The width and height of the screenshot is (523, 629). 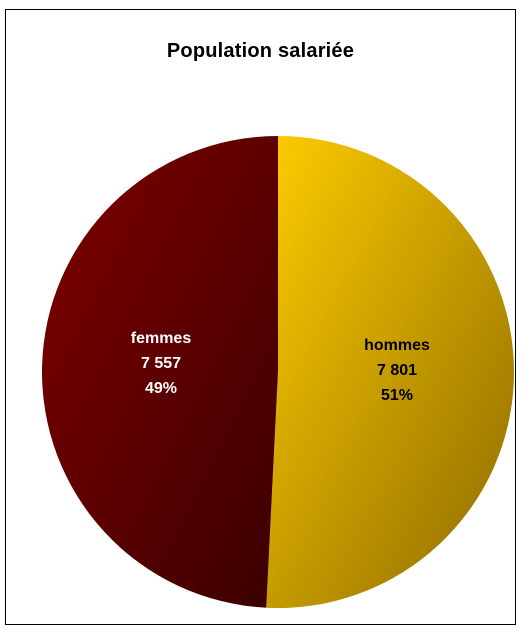 What do you see at coordinates (161, 388) in the screenshot?
I see `slice-percent-femmes: 49%` at bounding box center [161, 388].